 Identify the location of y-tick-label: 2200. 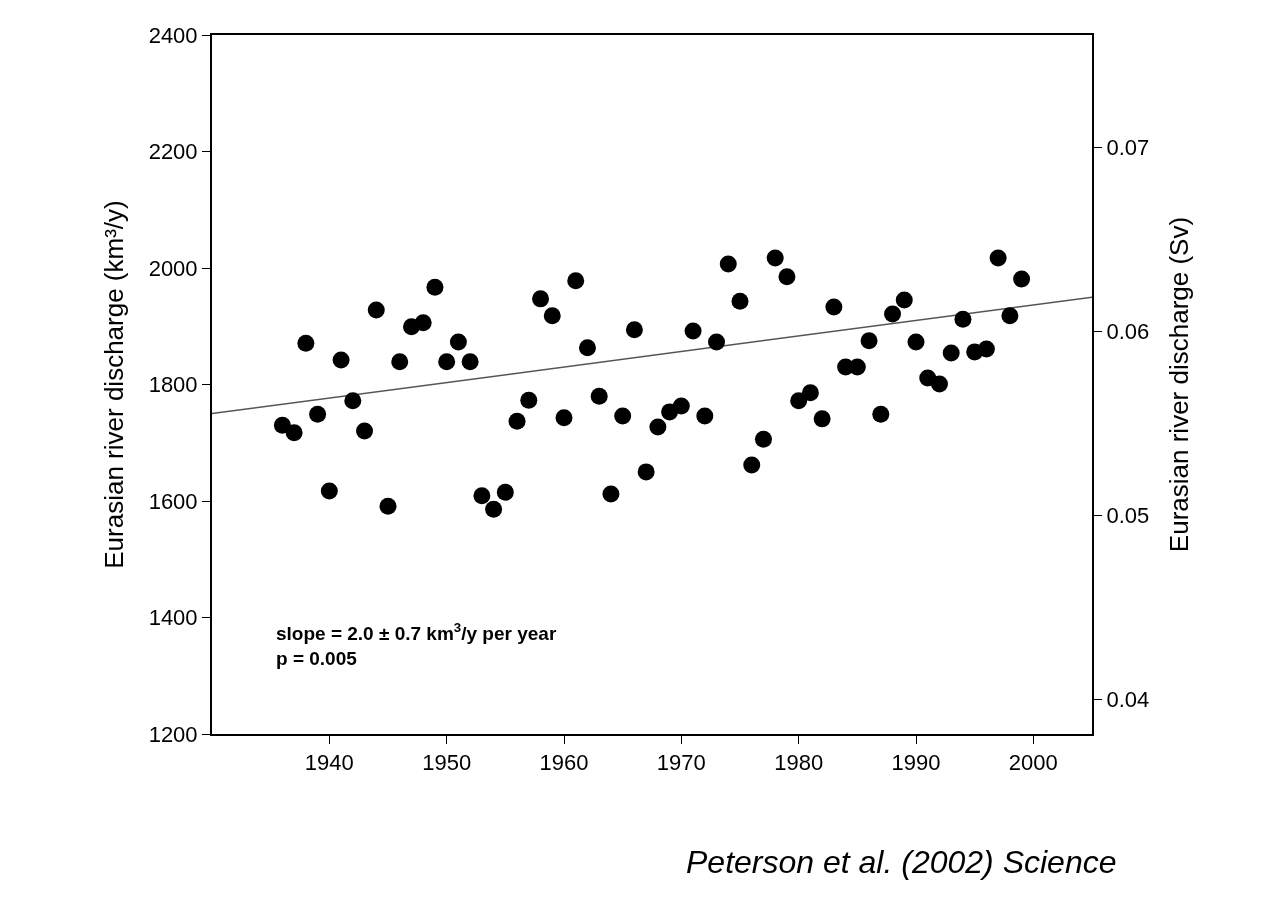
(173, 152).